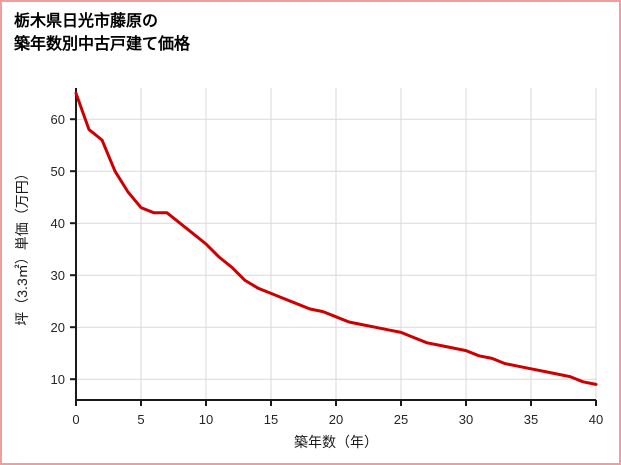  What do you see at coordinates (401, 419) in the screenshot?
I see `x-tick-label: 25` at bounding box center [401, 419].